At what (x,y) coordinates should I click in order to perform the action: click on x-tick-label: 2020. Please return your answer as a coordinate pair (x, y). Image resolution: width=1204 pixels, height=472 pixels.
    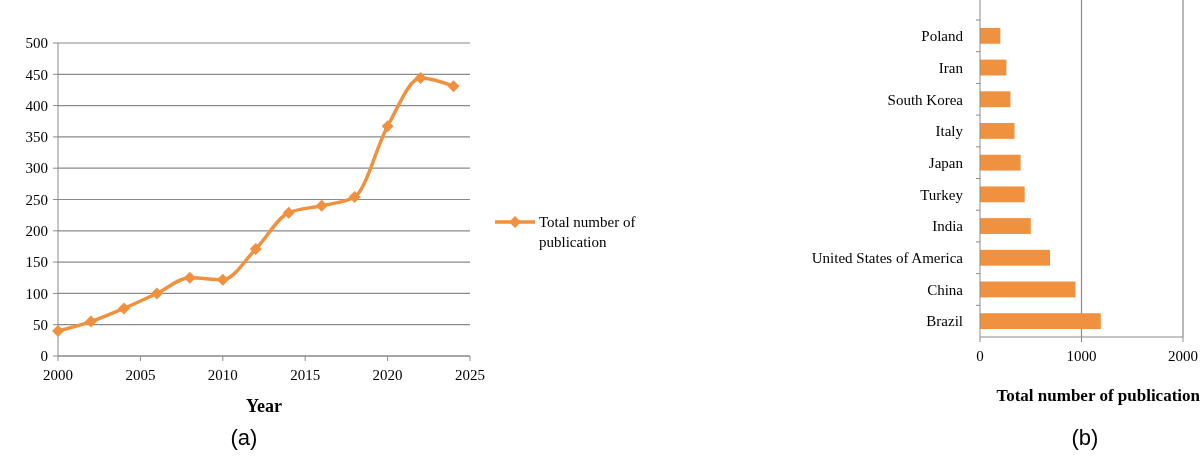
    Looking at the image, I should click on (387, 375).